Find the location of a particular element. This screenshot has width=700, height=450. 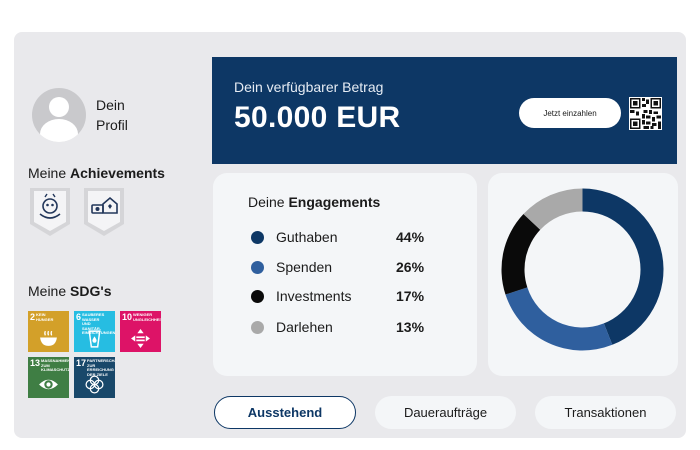

equality-arrows-icon is located at coordinates (140, 338).